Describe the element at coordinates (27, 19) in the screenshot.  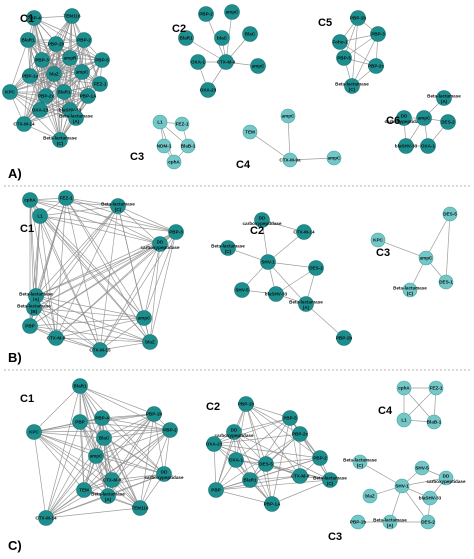
I see `cluster-label: C1` at that location.